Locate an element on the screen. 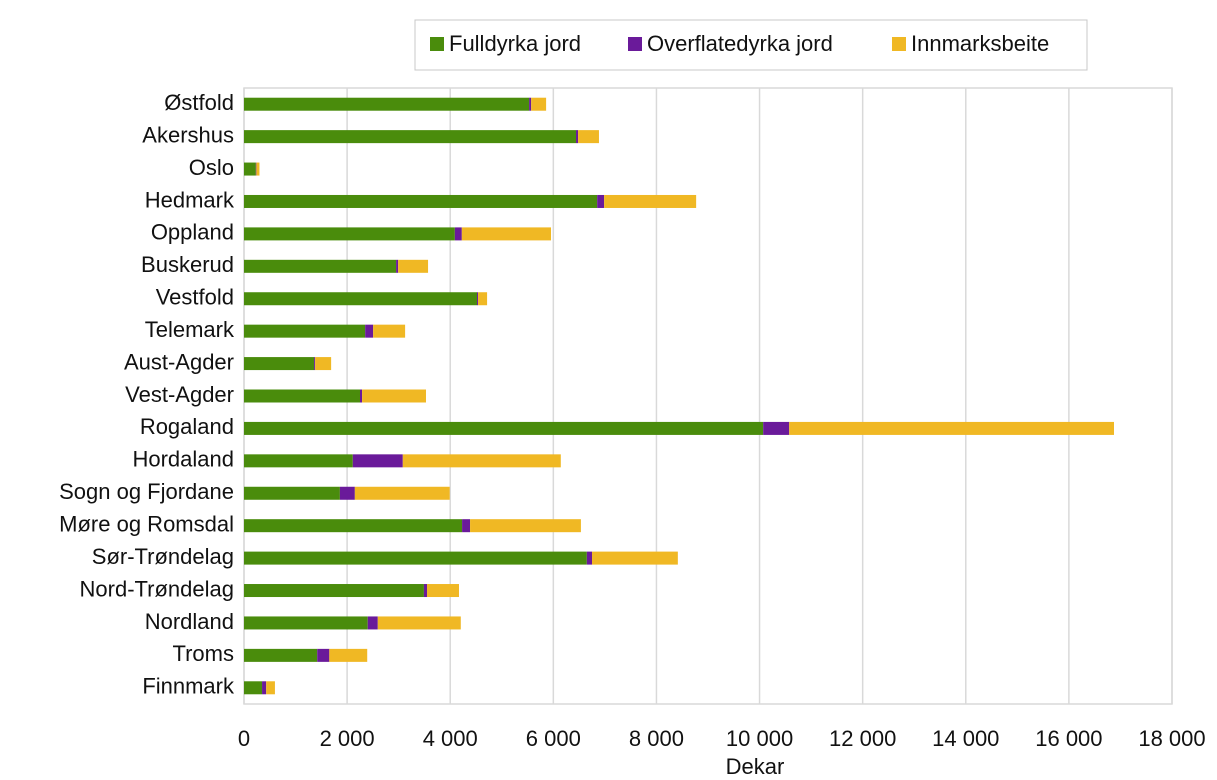  x-tick-label: 12 000 is located at coordinates (862, 738).